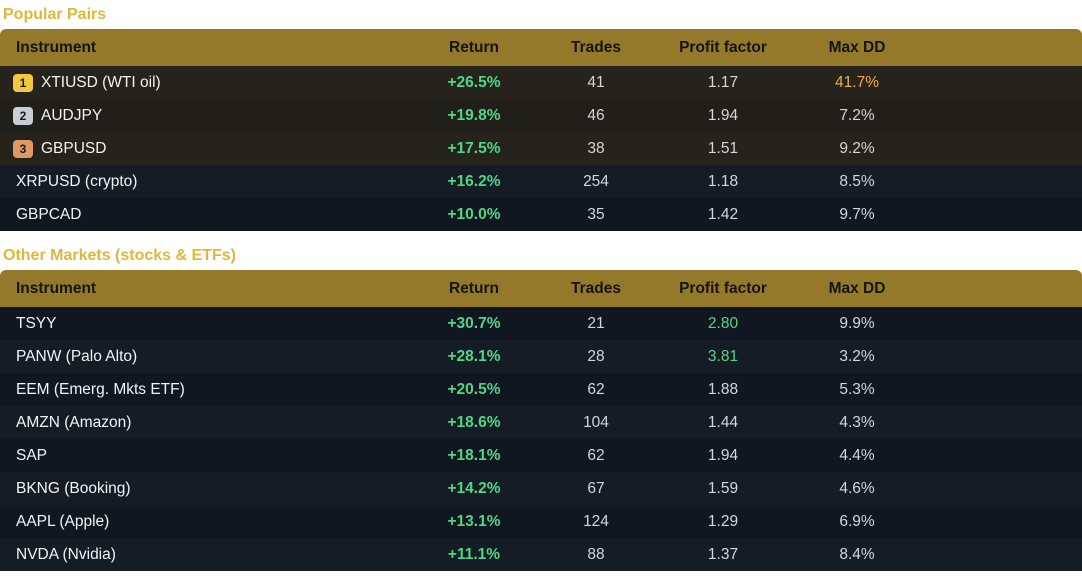  What do you see at coordinates (857, 389) in the screenshot?
I see `max-dd-value: 5.3%` at bounding box center [857, 389].